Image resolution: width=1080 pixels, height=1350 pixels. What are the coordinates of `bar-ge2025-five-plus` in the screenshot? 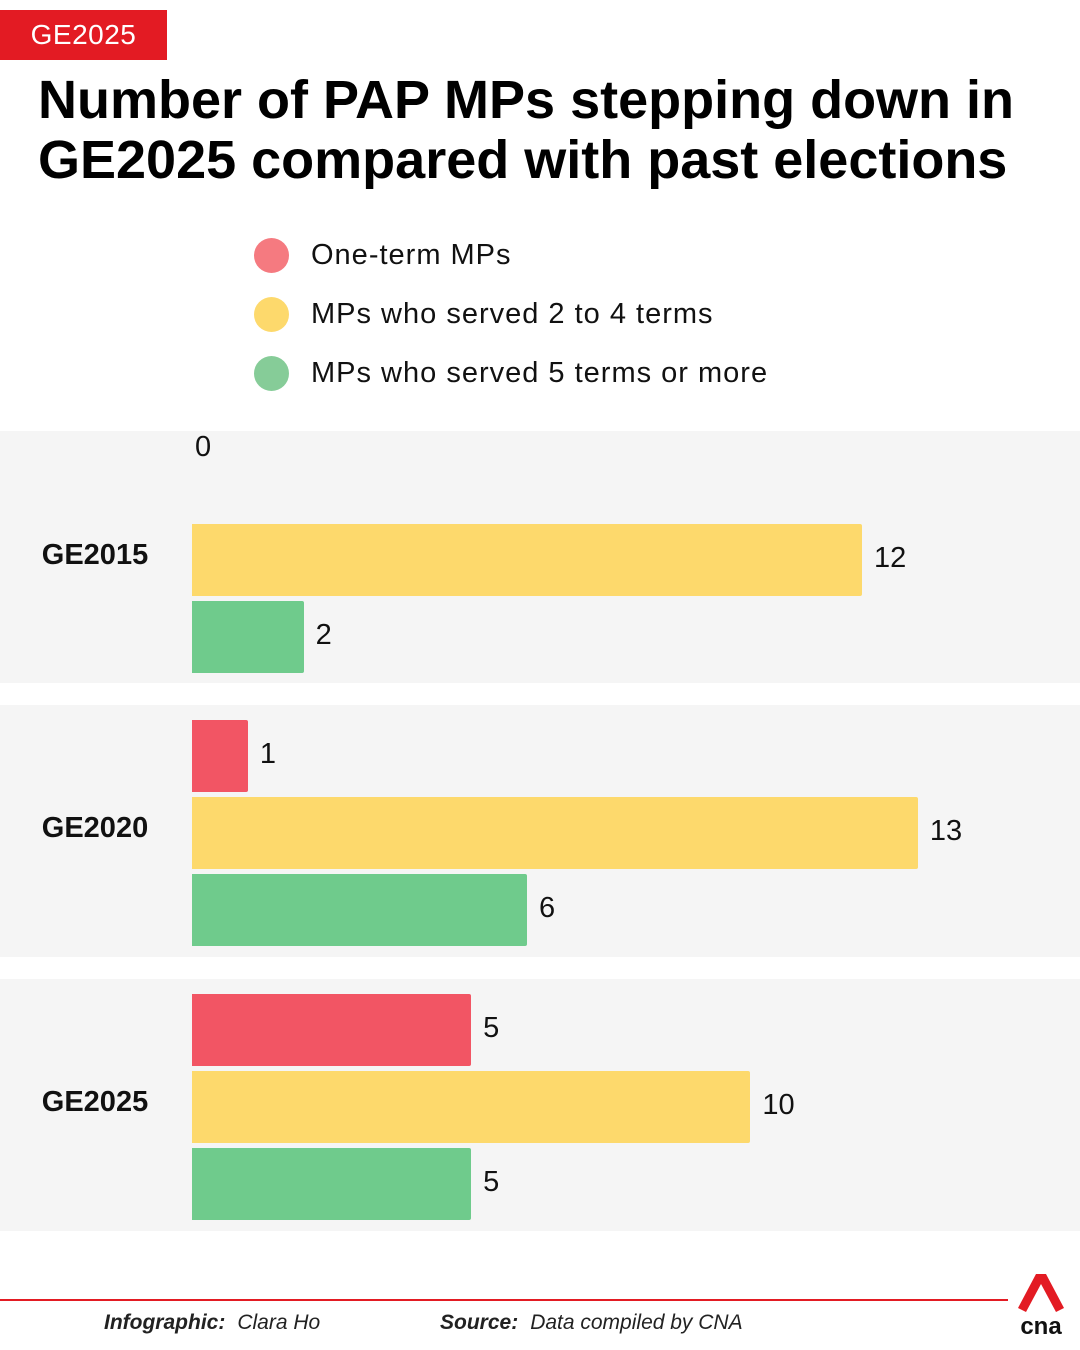 It's located at (332, 1184).